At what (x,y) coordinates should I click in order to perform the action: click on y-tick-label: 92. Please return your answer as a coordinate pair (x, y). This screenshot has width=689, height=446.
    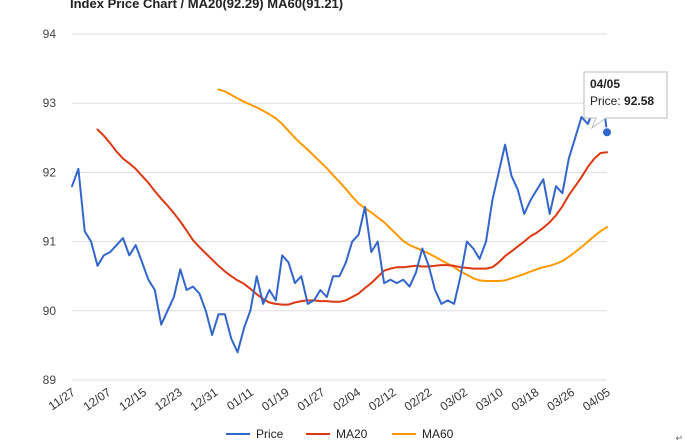
    Looking at the image, I should click on (50, 172).